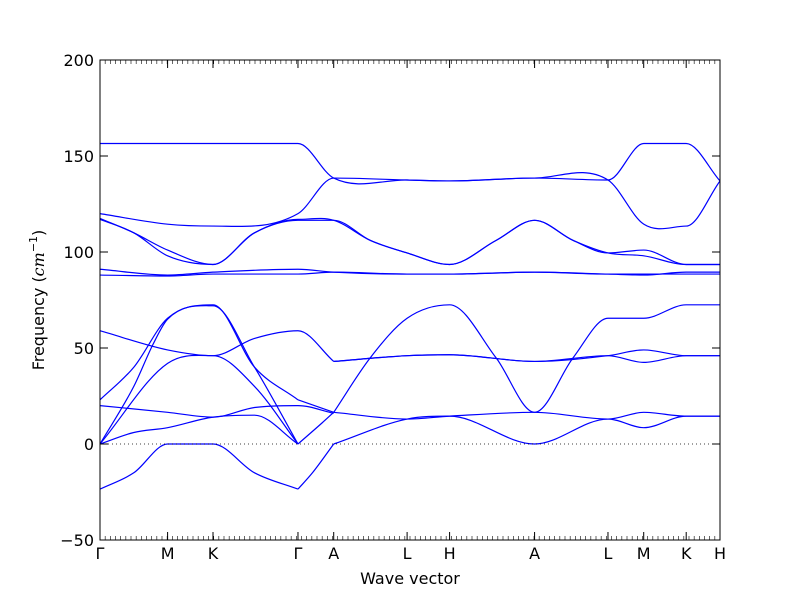 Image resolution: width=800 pixels, height=600 pixels. What do you see at coordinates (78, 60) in the screenshot?
I see `y-tick-label: 200` at bounding box center [78, 60].